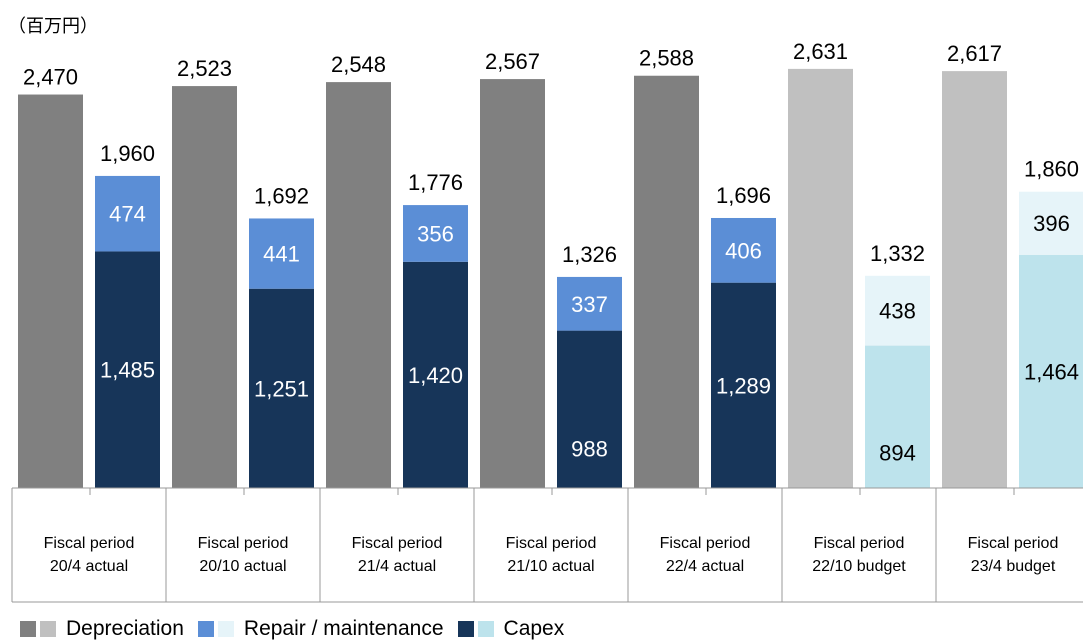 The width and height of the screenshot is (1083, 641). I want to click on repair-maintenance-value-label: 356, so click(435, 233).